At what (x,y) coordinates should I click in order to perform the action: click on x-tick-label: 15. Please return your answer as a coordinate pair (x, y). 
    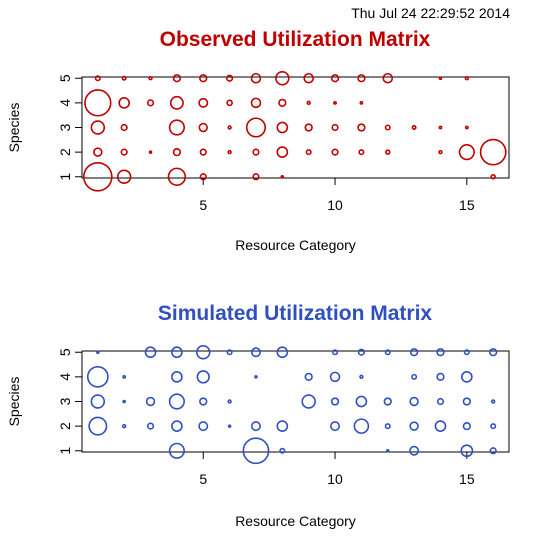
    Looking at the image, I should click on (467, 205).